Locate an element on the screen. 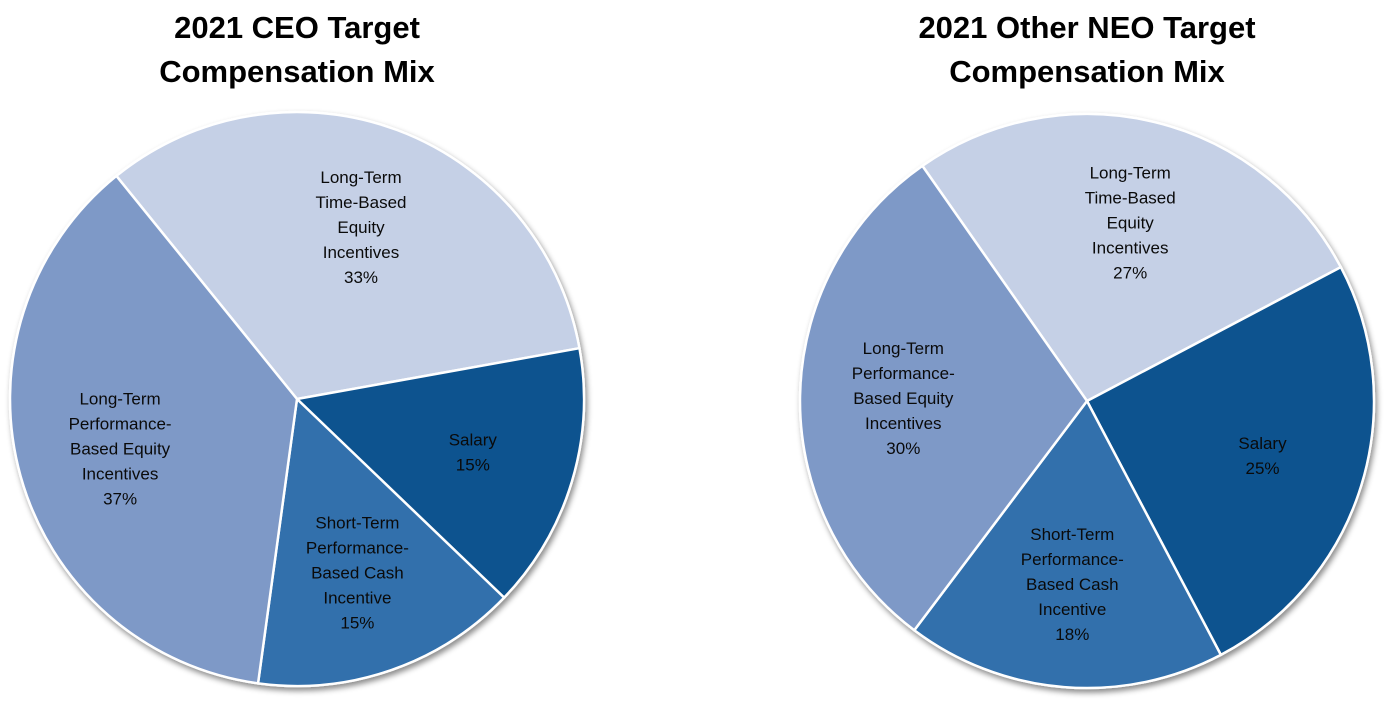 This screenshot has height=703, width=1391. pie-slice-long-term-performance-based-equity-incentives is located at coordinates (943, 398).